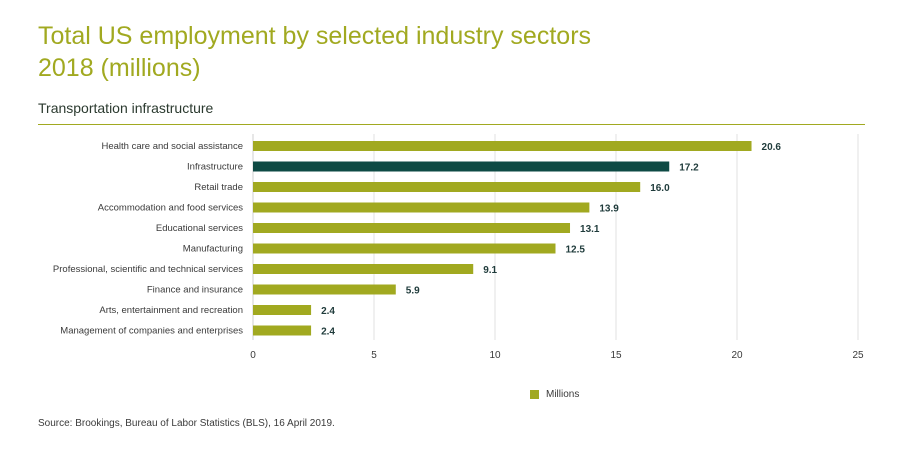  I want to click on value-label: 13.1, so click(590, 229).